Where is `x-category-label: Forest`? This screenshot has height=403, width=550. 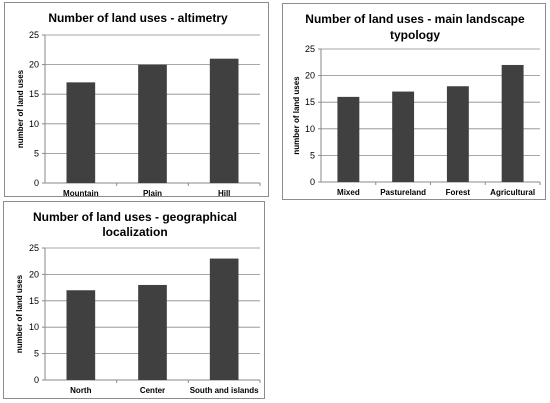 x-category-label: Forest is located at coordinates (458, 192).